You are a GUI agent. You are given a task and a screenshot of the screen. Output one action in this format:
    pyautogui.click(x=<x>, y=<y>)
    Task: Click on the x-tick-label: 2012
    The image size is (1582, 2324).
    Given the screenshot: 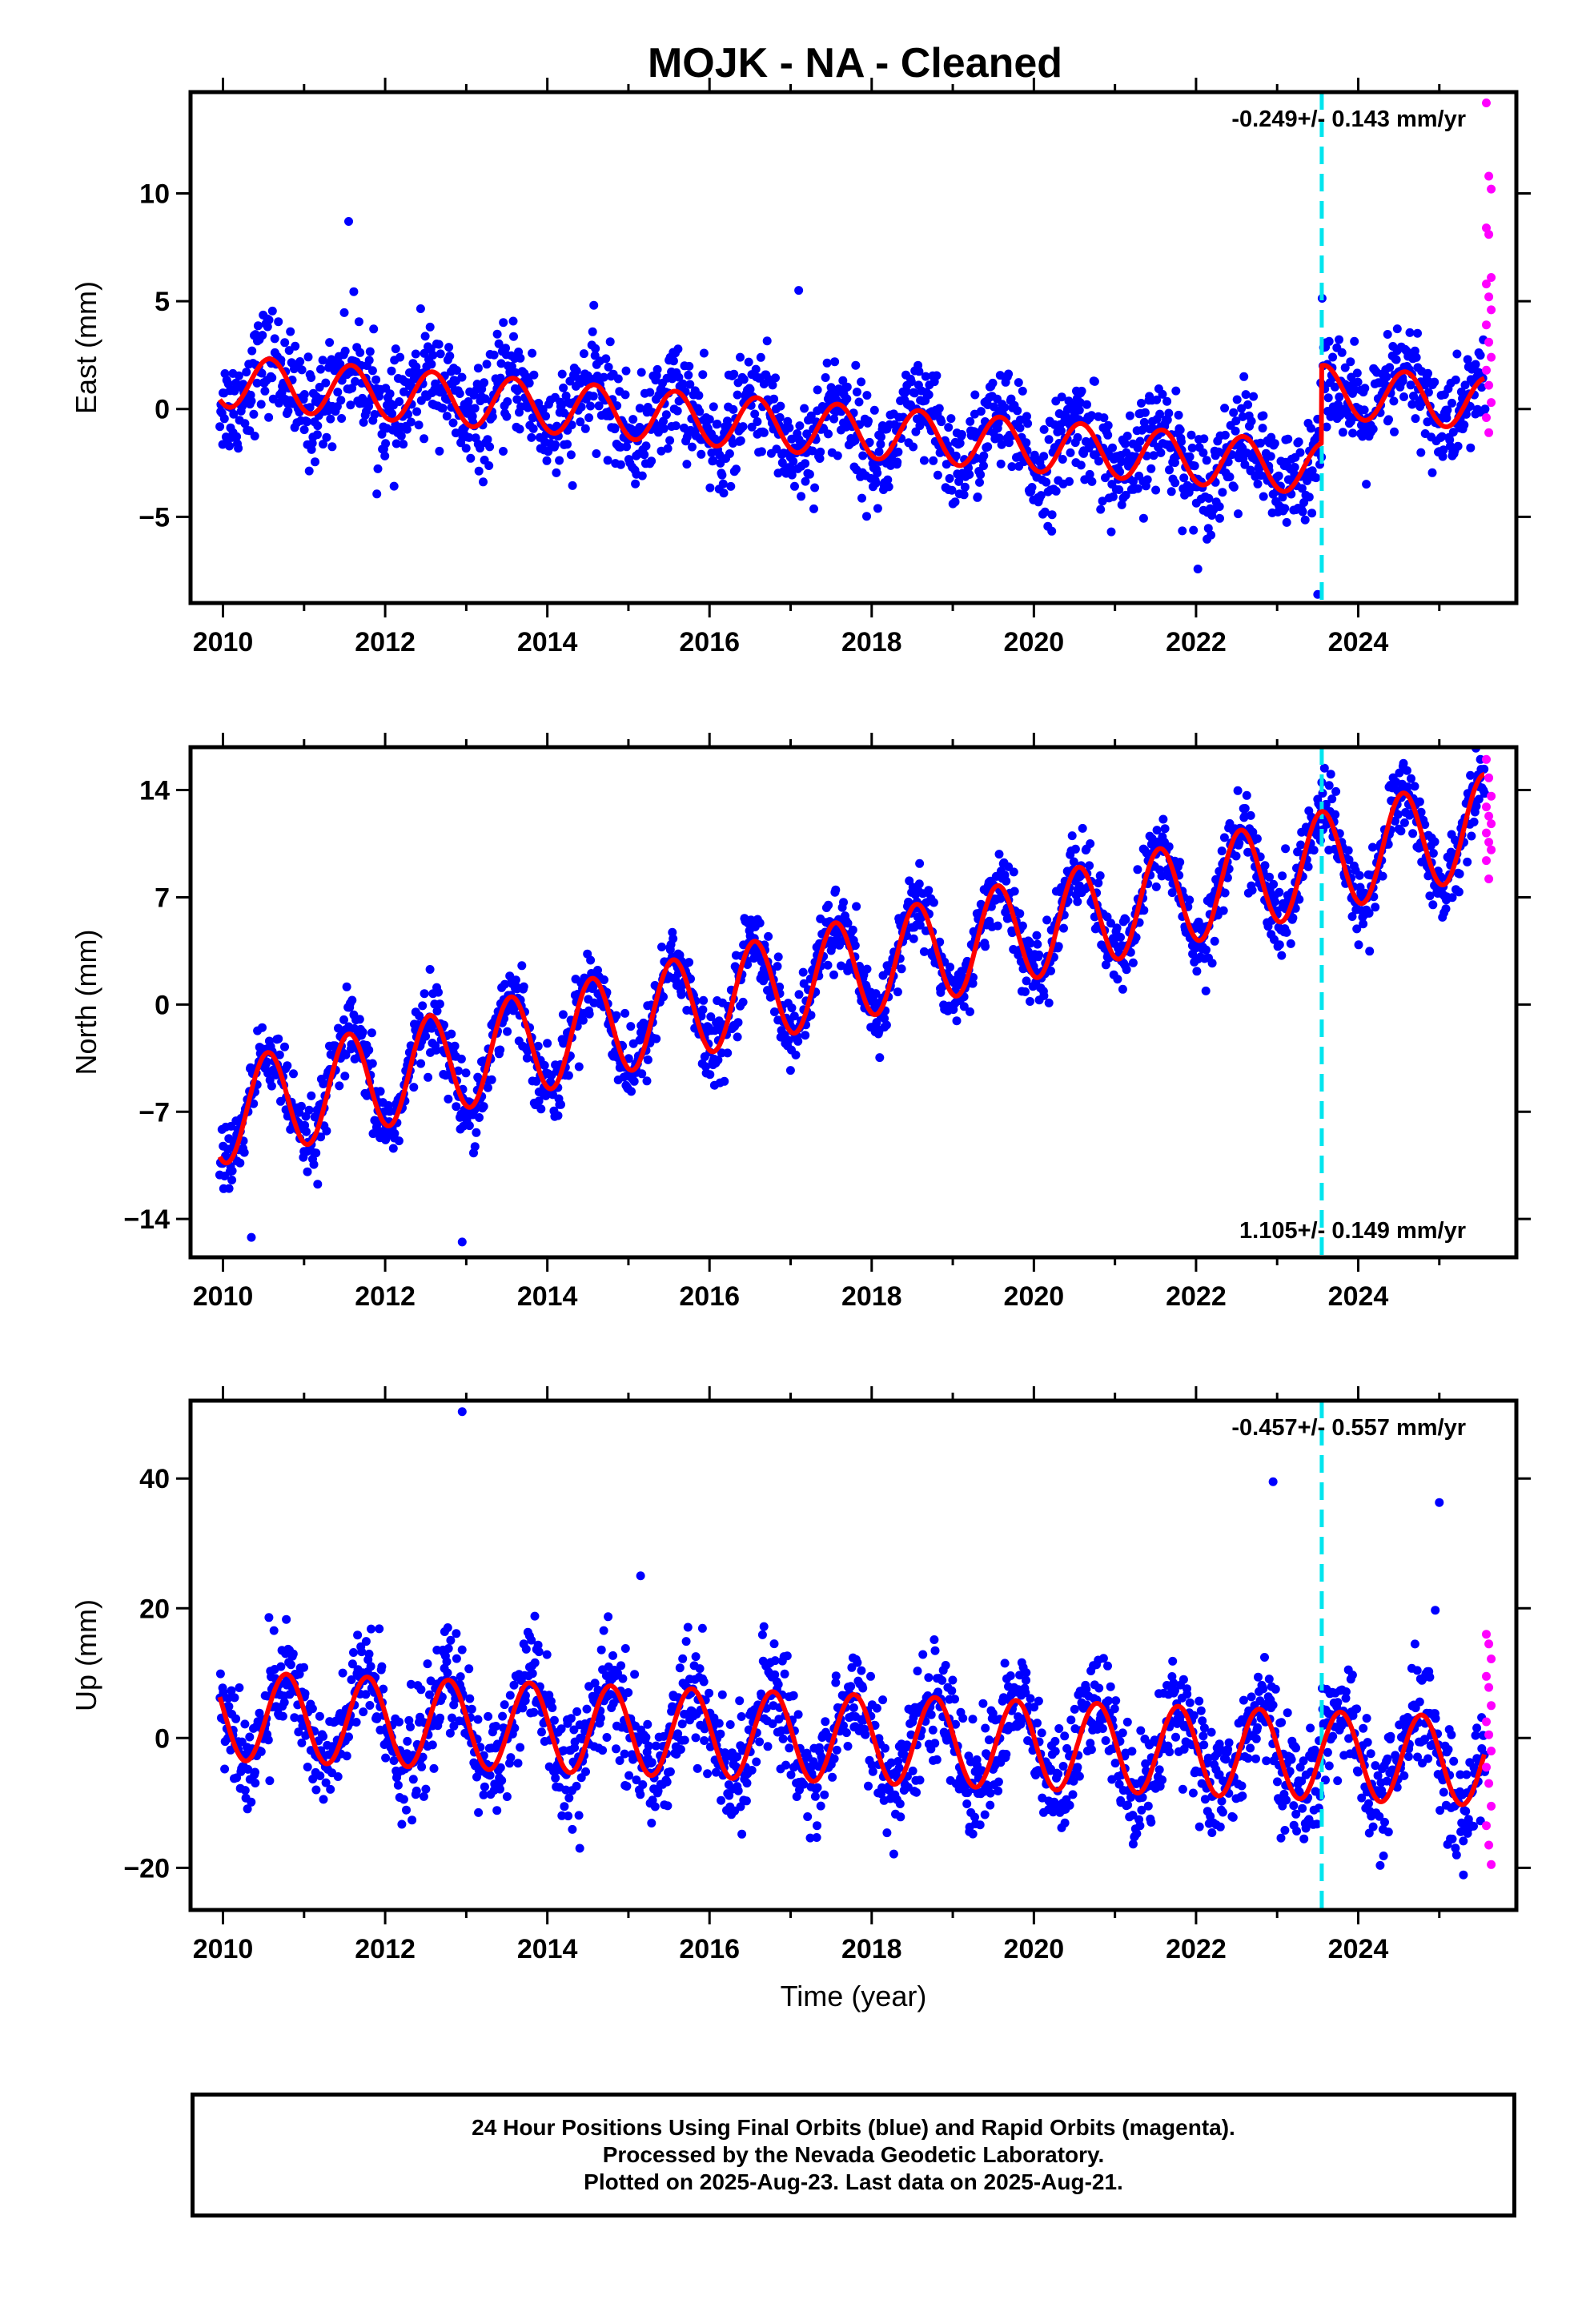 What is the action you would take?
    pyautogui.click(x=385, y=1296)
    